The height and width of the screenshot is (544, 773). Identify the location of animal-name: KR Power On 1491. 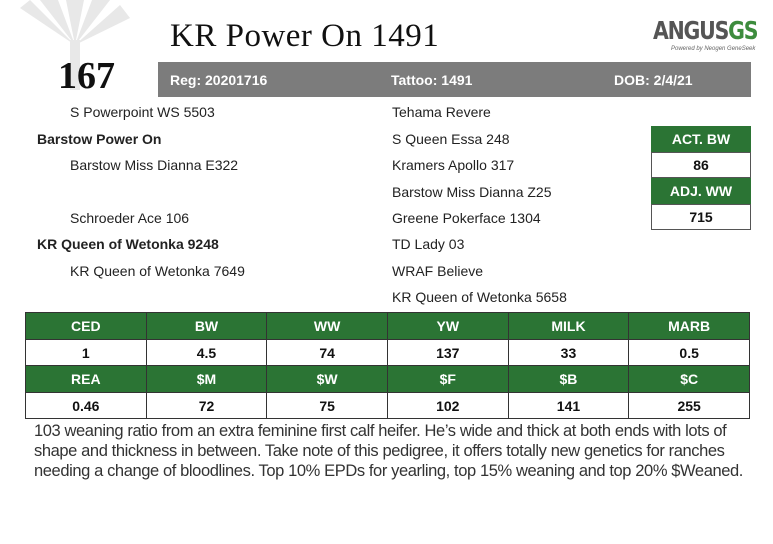
(305, 36).